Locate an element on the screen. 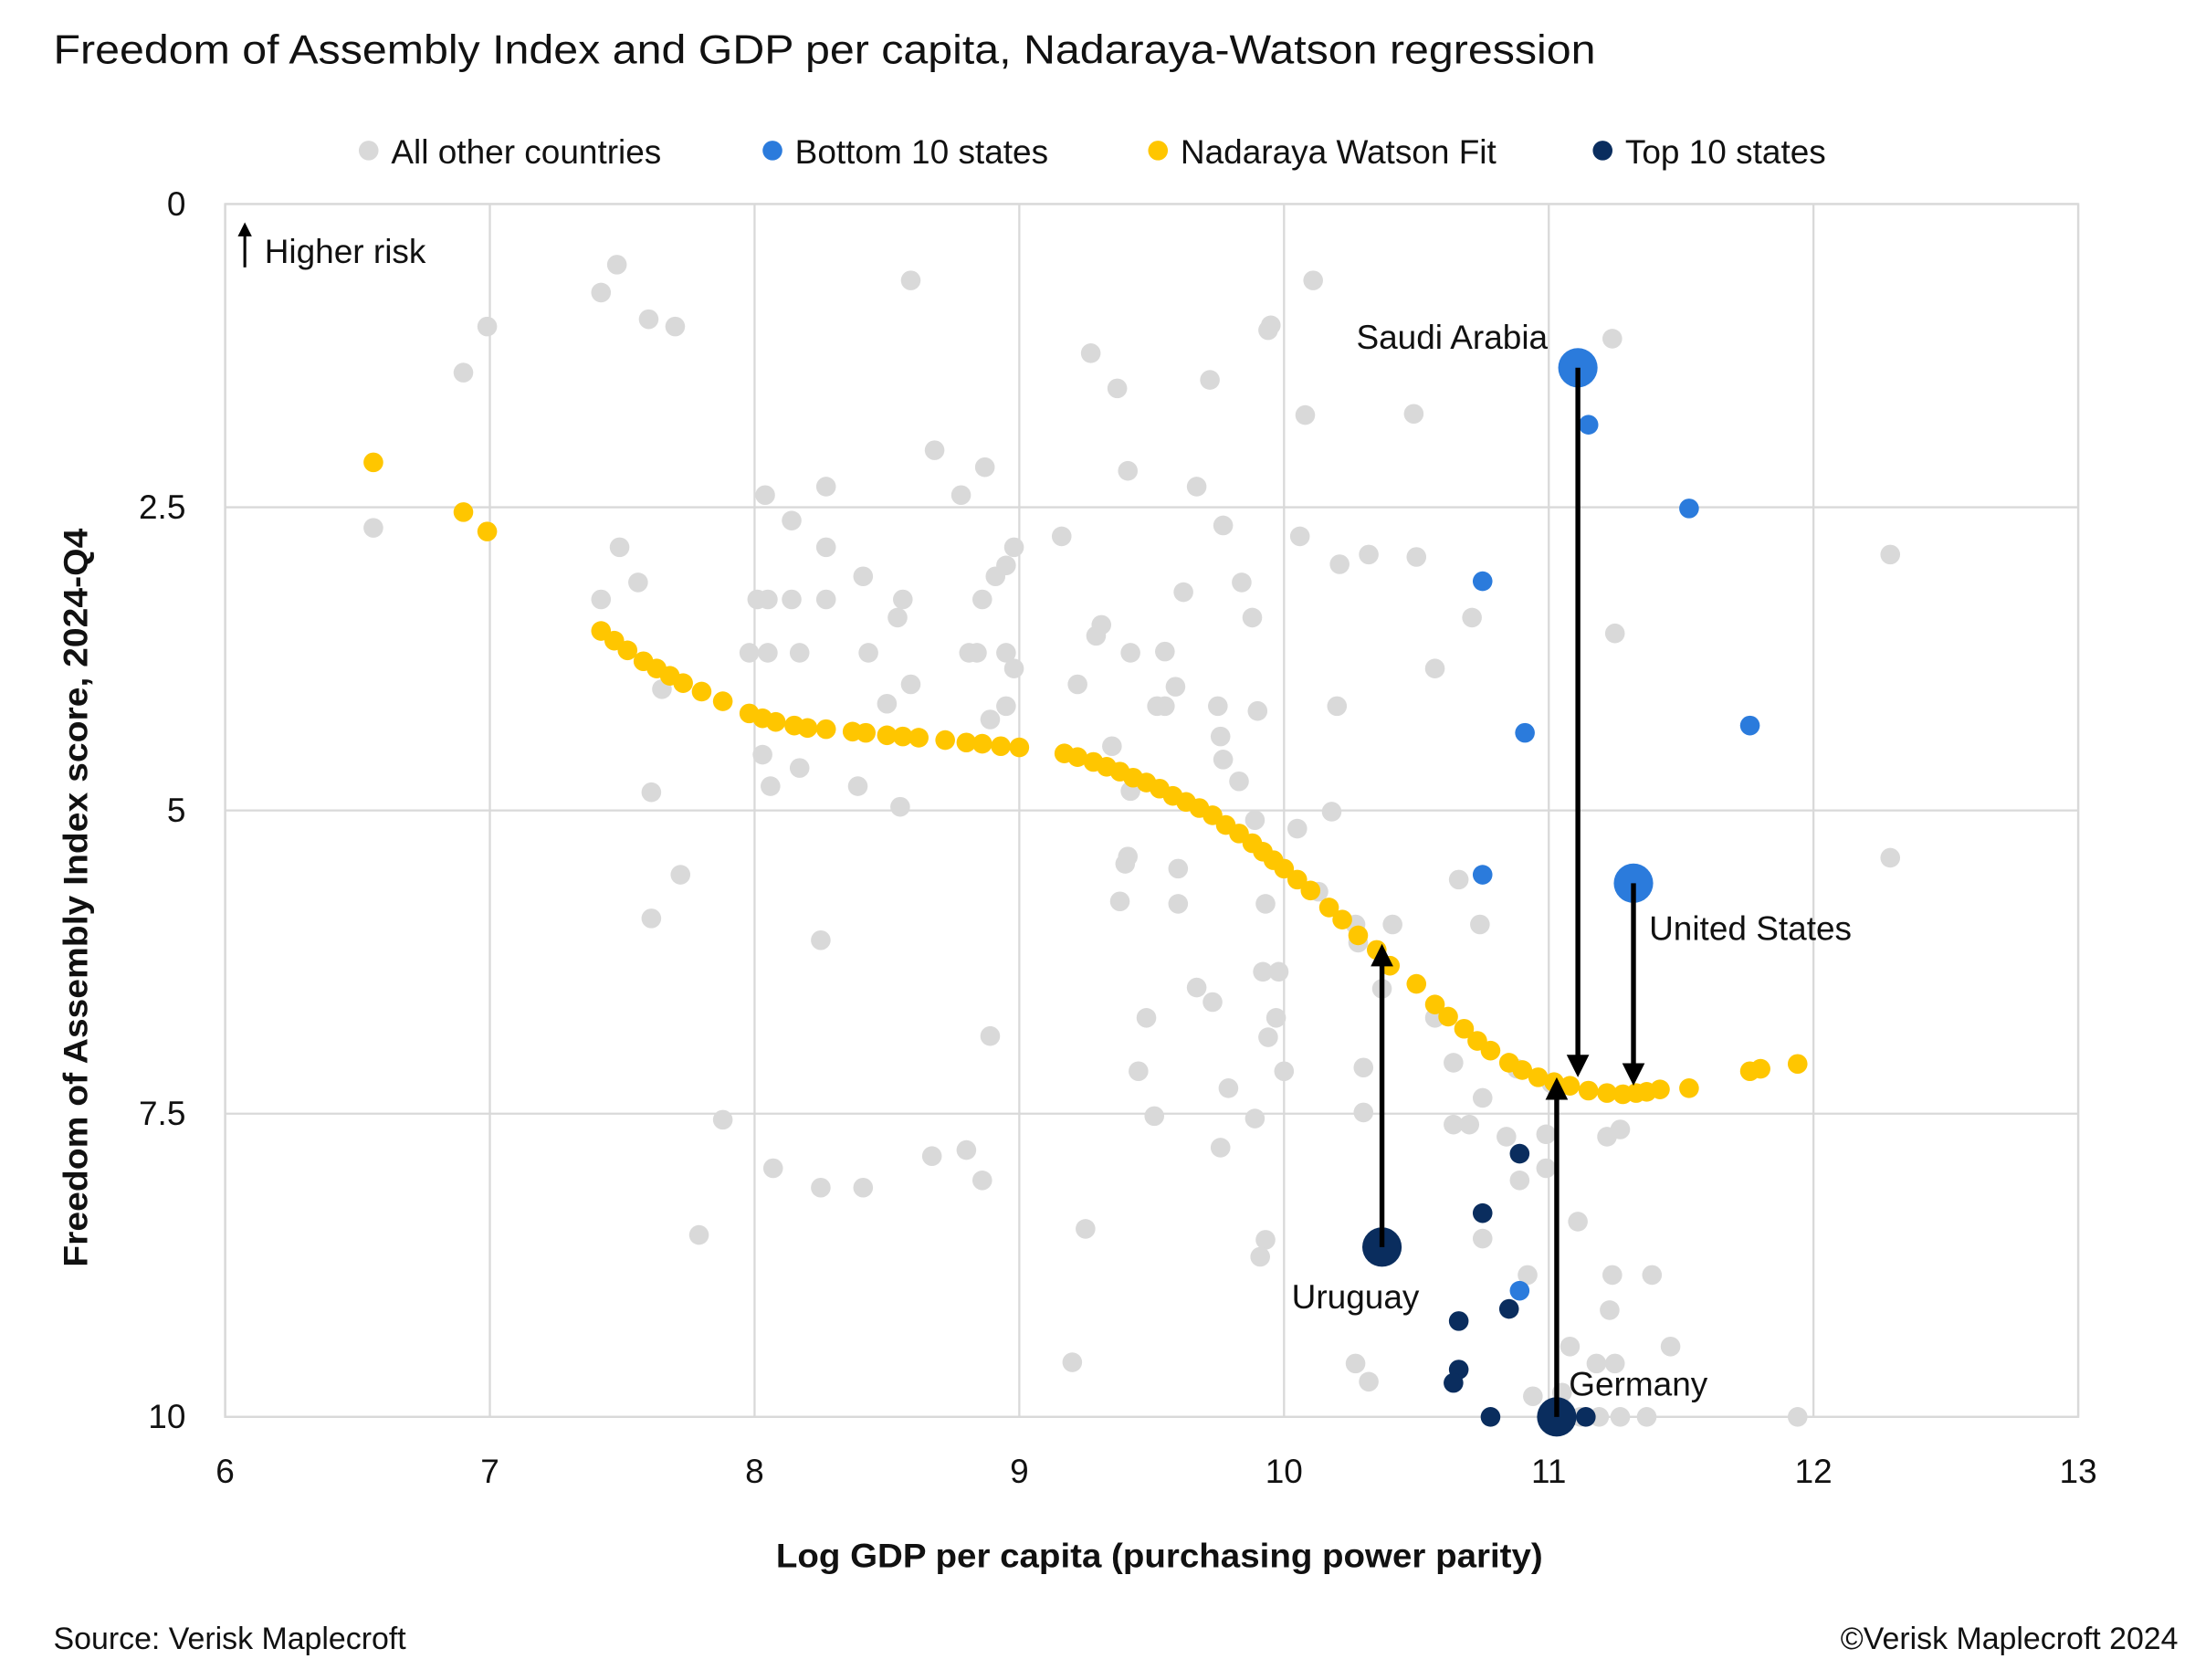 This screenshot has width=2195, height=1680. x-tick-label: 7 is located at coordinates (489, 1471).